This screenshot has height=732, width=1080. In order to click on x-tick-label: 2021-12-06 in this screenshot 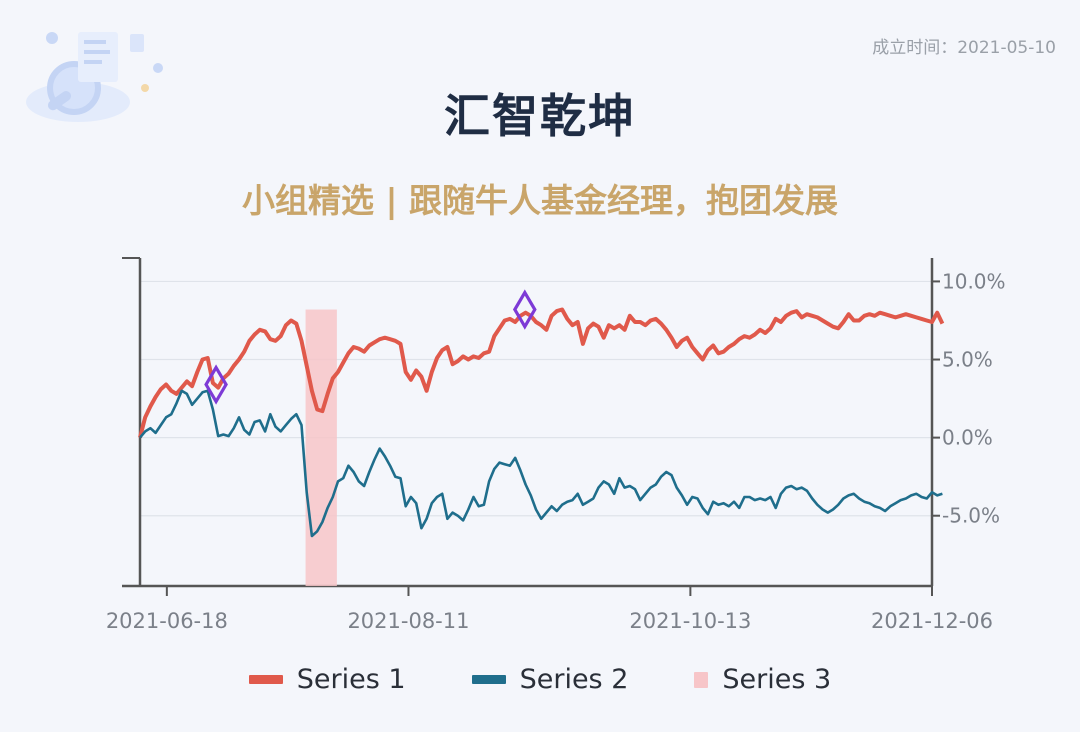, I will do `click(932, 621)`.